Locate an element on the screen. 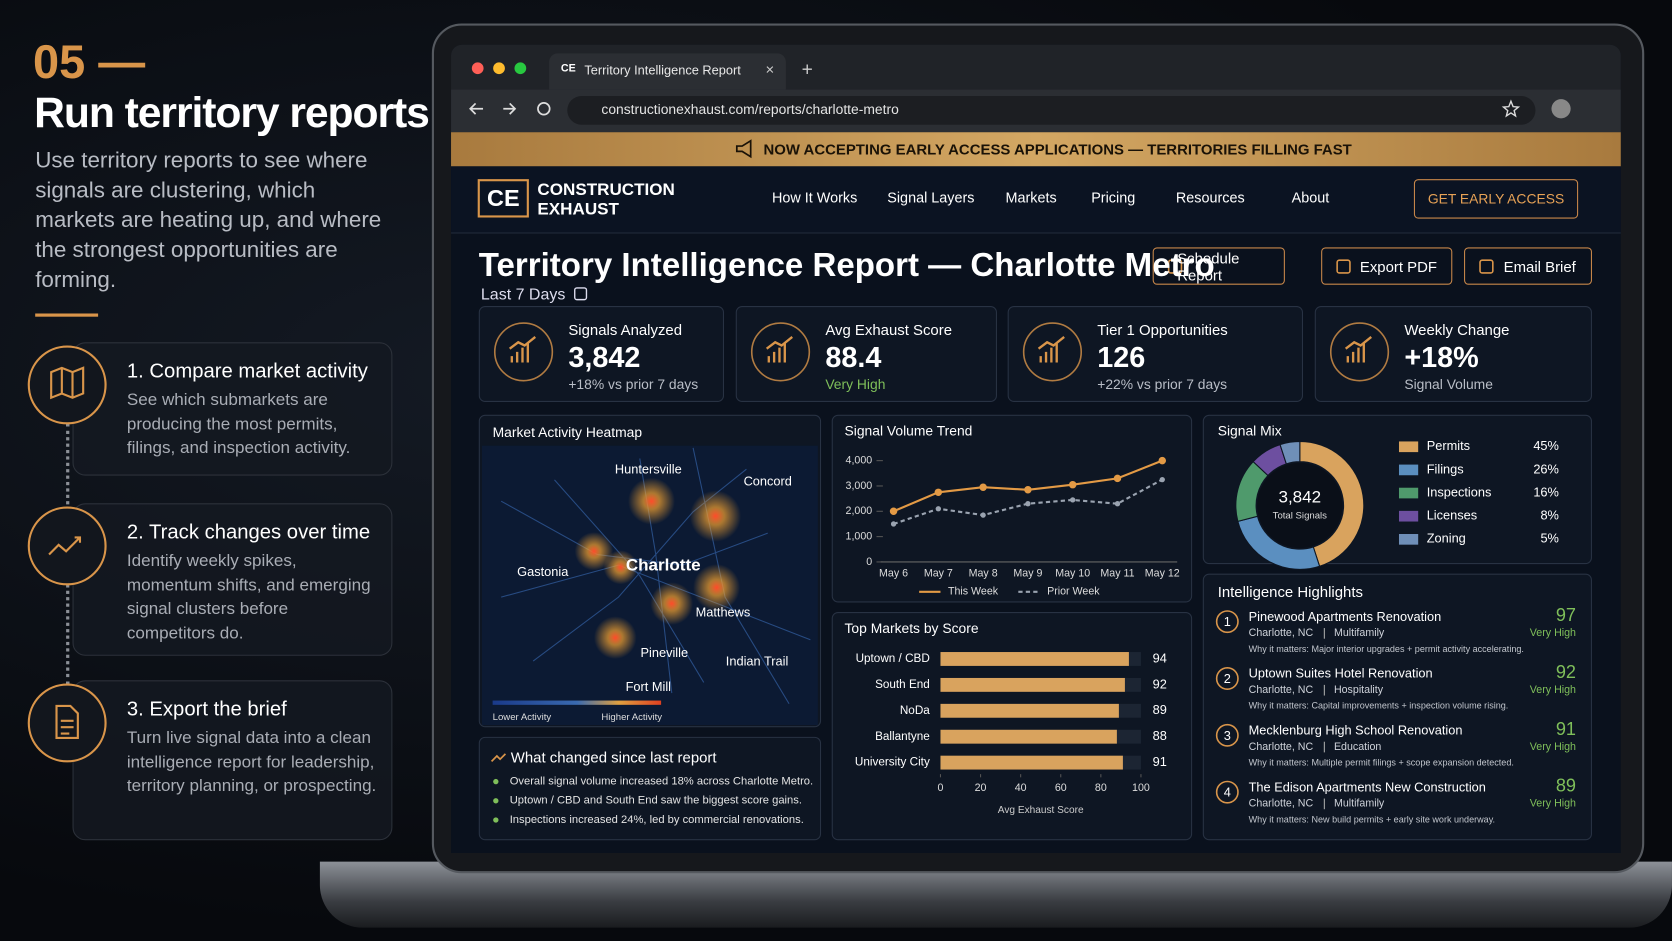 This screenshot has width=1672, height=941. kpi-label: Signals Analyzed is located at coordinates (625, 329).